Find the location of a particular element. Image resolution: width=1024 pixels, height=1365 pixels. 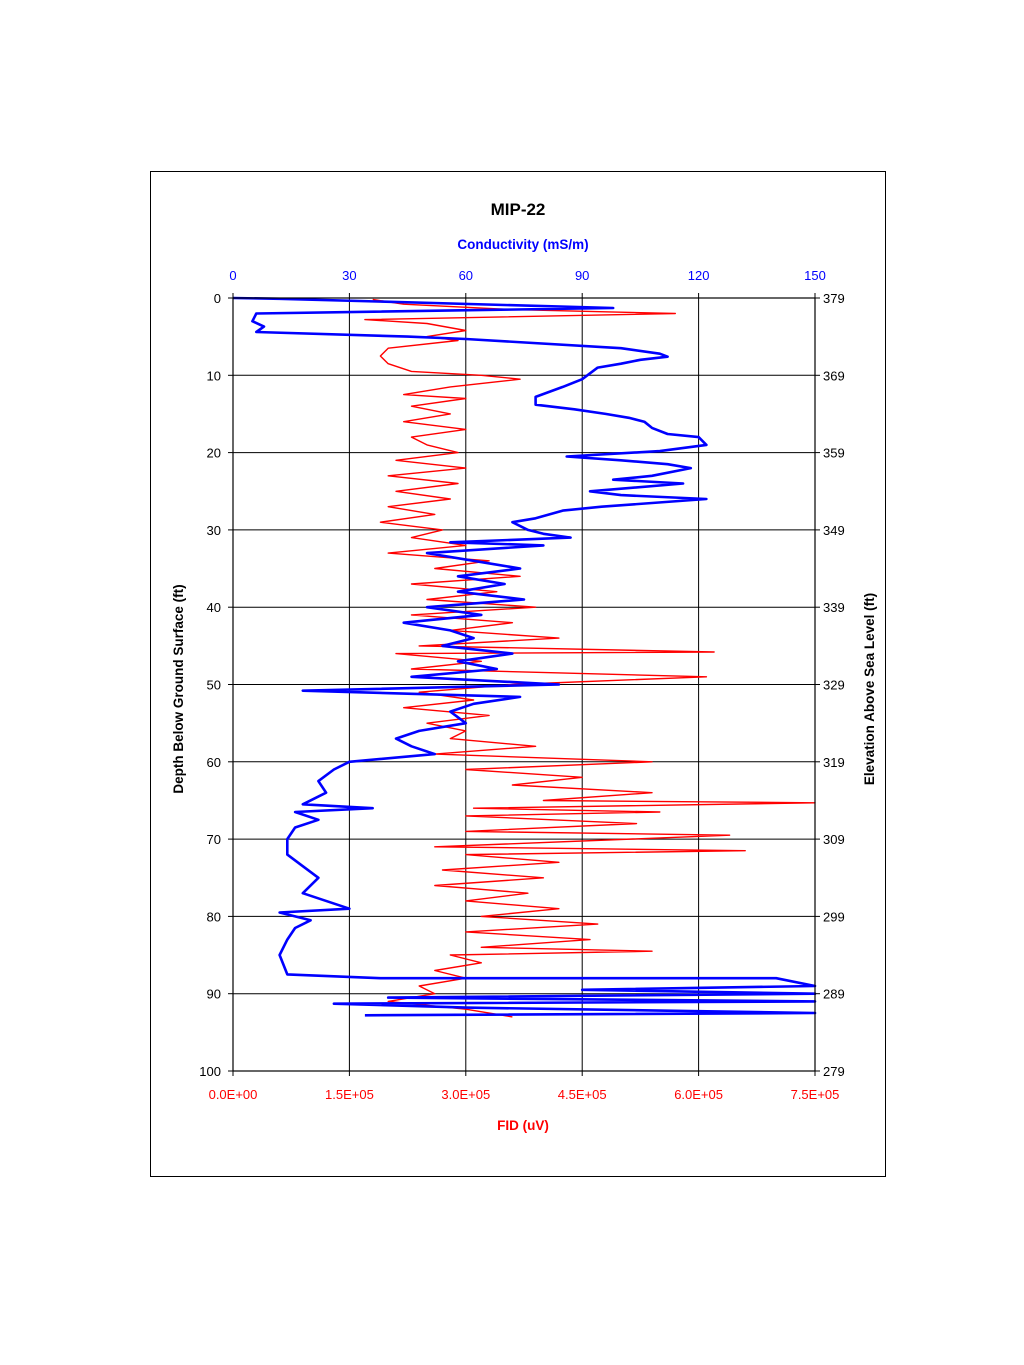

right-tick-label: 309 is located at coordinates (834, 839).